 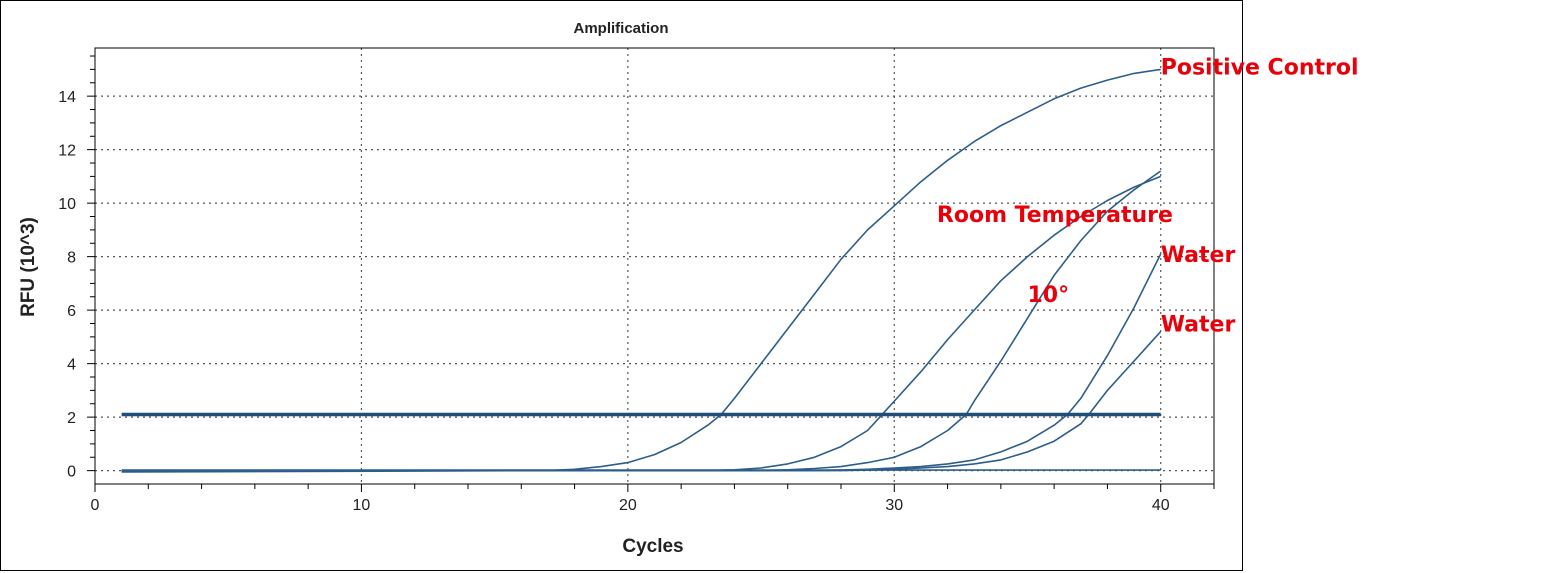 I want to click on annotation-label: Room Temperature, so click(x=1055, y=215).